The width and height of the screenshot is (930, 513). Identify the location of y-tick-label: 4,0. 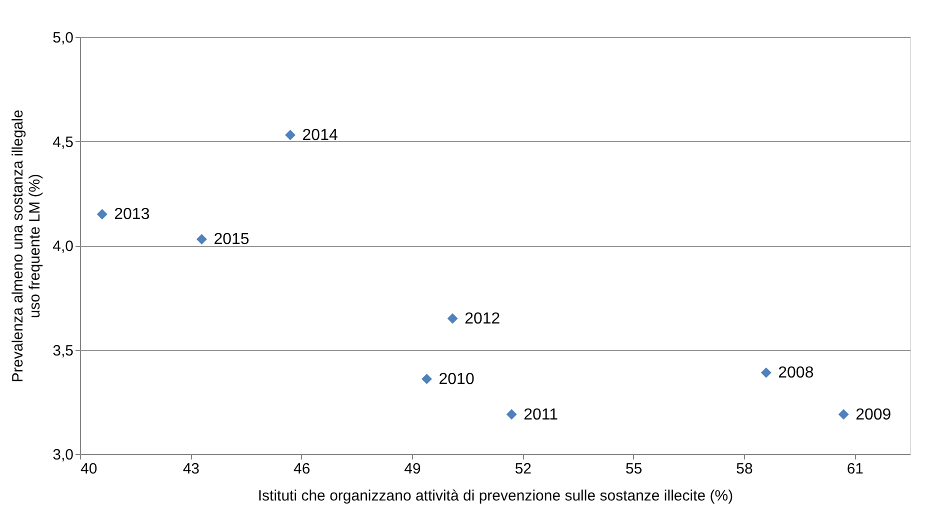
(63, 246).